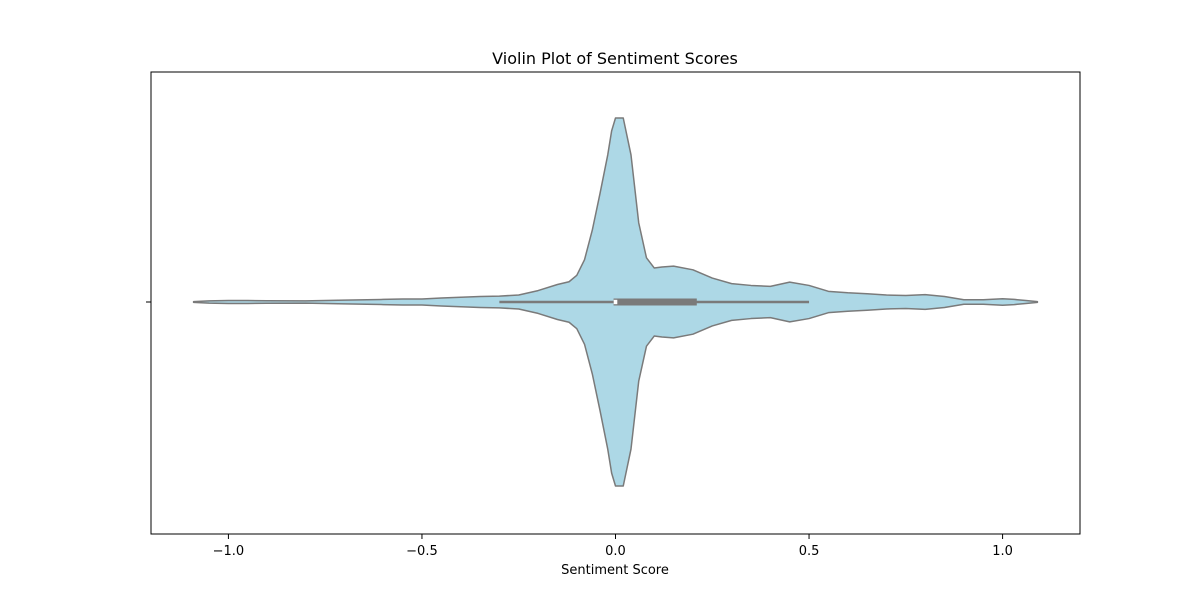  What do you see at coordinates (809, 551) in the screenshot?
I see `x-tick-label: 0.5` at bounding box center [809, 551].